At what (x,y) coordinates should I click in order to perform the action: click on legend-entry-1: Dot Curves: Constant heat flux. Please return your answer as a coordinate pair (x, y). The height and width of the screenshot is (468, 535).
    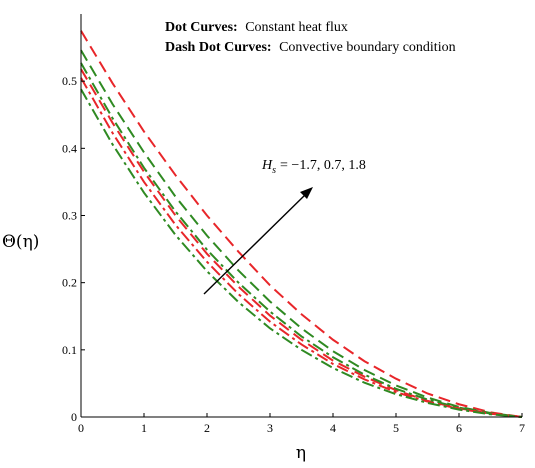
    Looking at the image, I should click on (256, 27).